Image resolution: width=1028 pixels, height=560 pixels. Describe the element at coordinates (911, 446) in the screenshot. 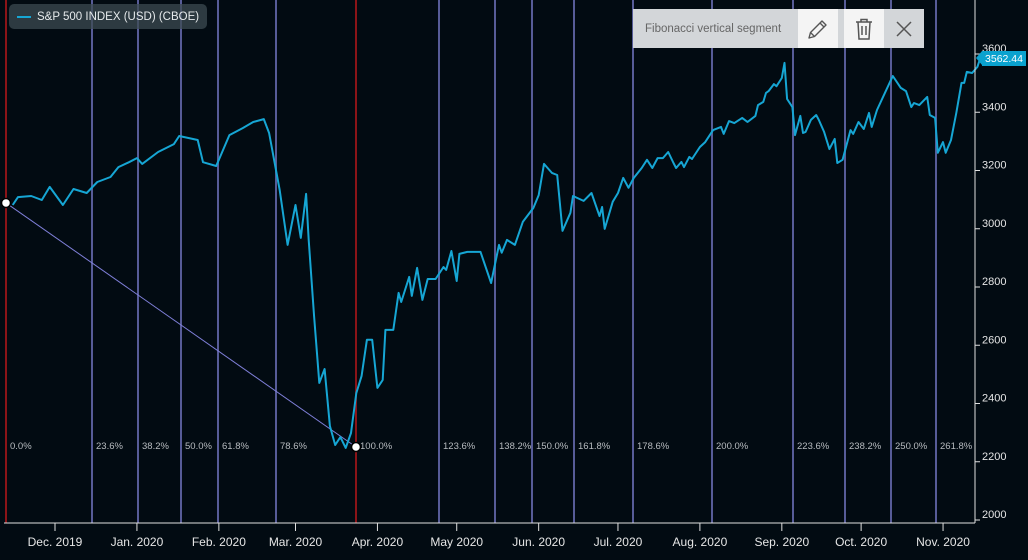

I see `fibonacci-level-label: 250.0%` at that location.